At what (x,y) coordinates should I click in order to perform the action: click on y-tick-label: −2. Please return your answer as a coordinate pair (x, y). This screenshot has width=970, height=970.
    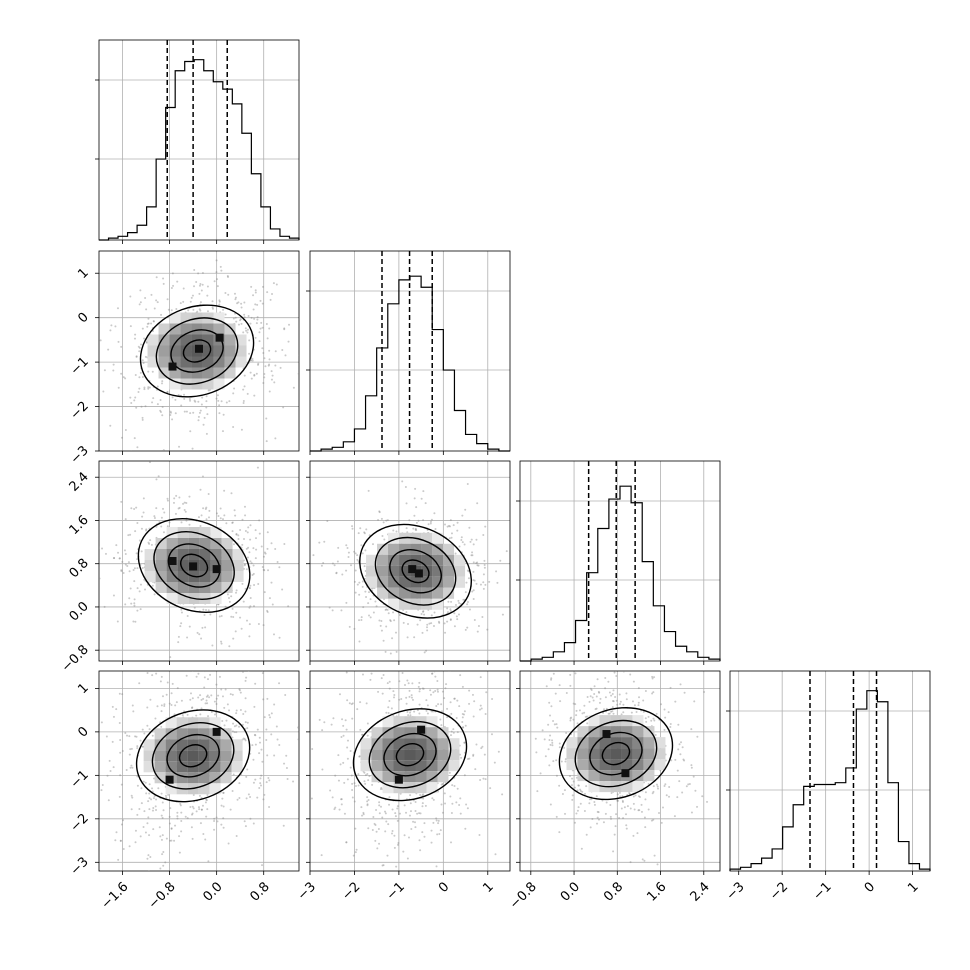
    Looking at the image, I should click on (80, 823).